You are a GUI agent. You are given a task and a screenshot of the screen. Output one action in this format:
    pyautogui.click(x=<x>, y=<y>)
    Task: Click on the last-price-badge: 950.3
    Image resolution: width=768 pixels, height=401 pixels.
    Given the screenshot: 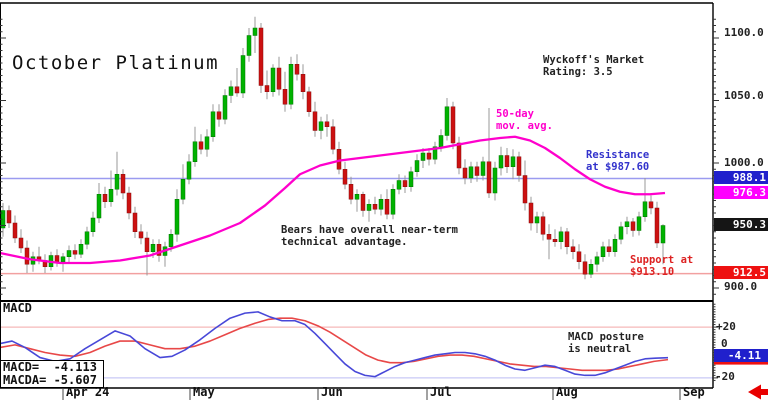 What is the action you would take?
    pyautogui.click(x=741, y=224)
    